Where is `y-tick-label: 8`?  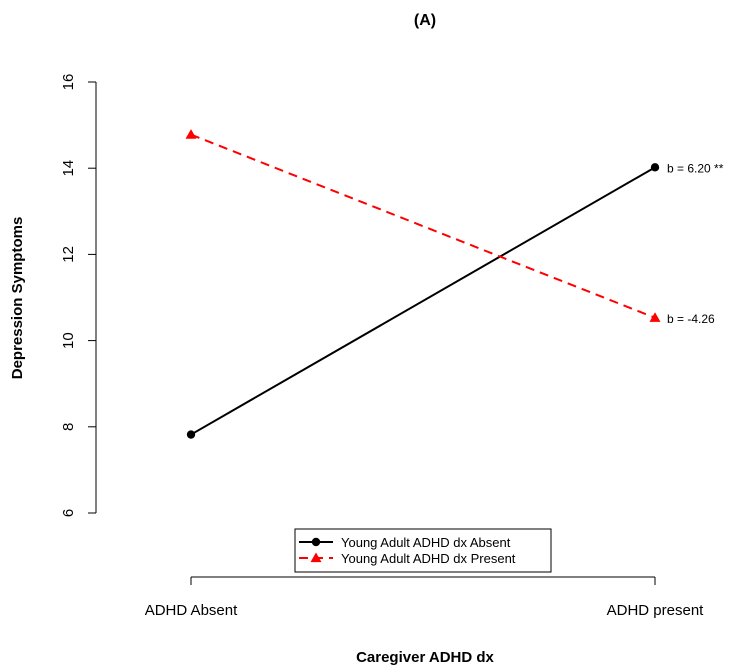
y-tick-label: 8 is located at coordinates (68, 427).